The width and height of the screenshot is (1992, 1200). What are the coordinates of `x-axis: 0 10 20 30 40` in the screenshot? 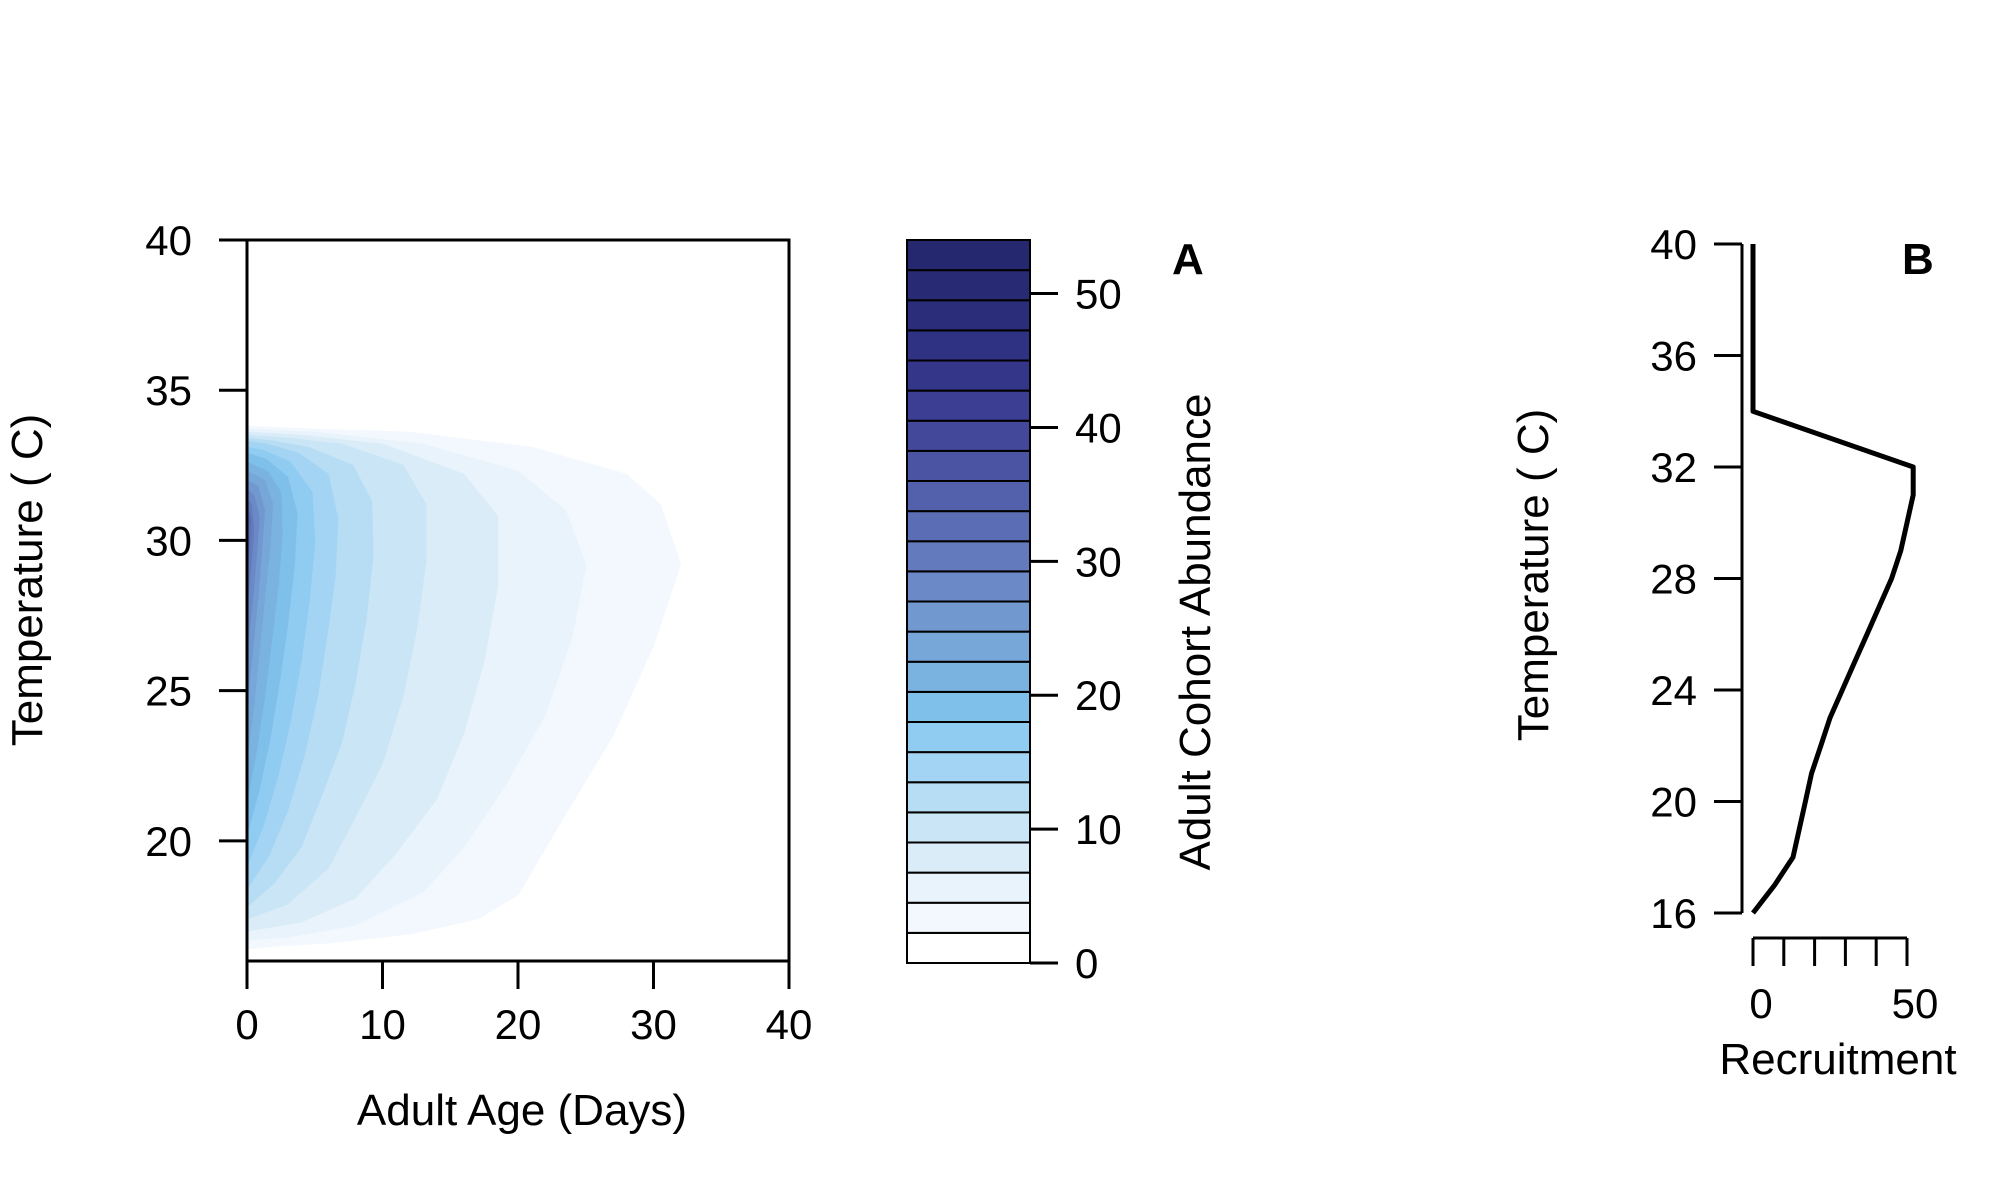 It's located at (523, 1004).